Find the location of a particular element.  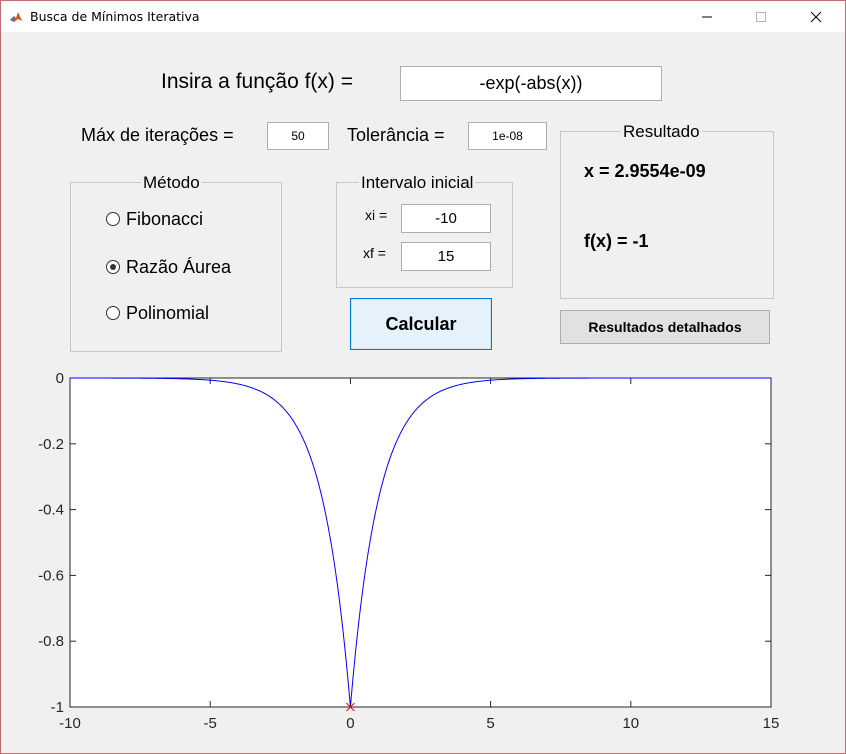

matlab-icon is located at coordinates (16, 17).